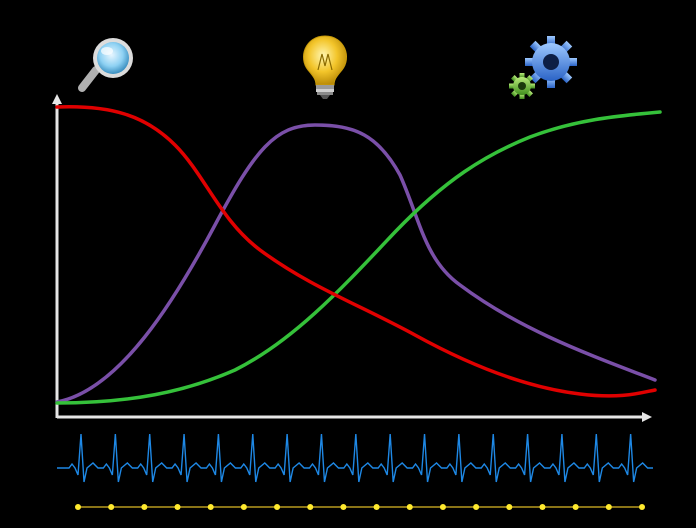 The width and height of the screenshot is (696, 528). I want to click on timeline, so click(360, 507).